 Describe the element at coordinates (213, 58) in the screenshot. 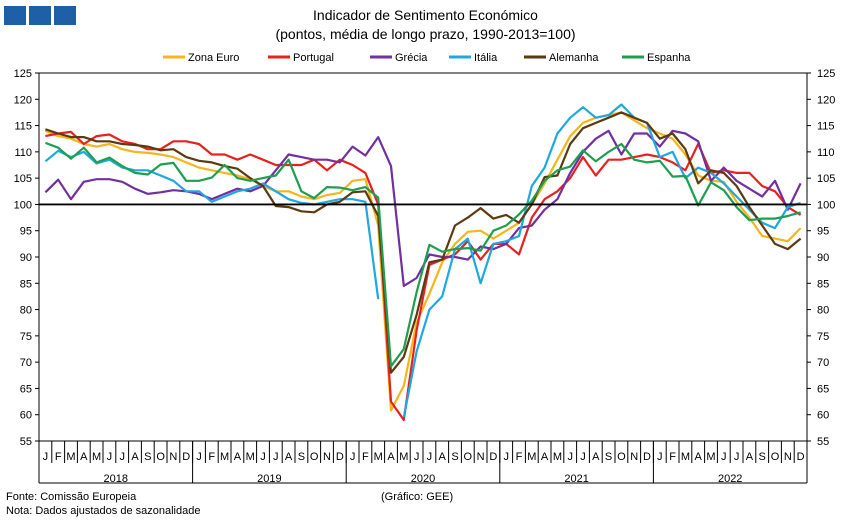

I see `legend-label: Zona Euro` at that location.